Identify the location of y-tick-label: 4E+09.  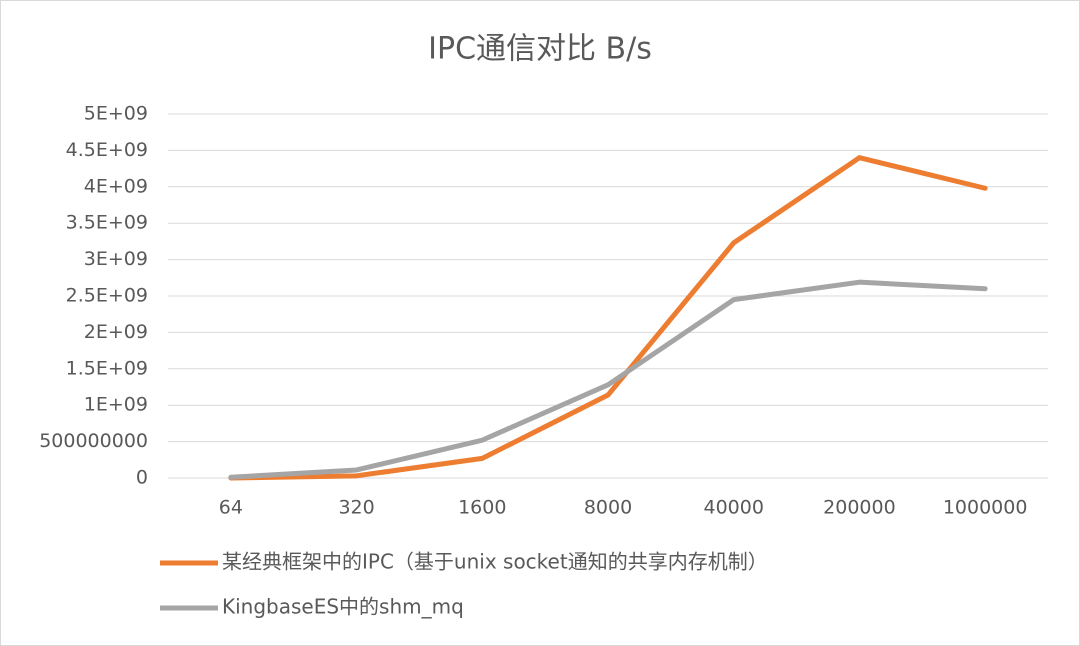
(116, 186).